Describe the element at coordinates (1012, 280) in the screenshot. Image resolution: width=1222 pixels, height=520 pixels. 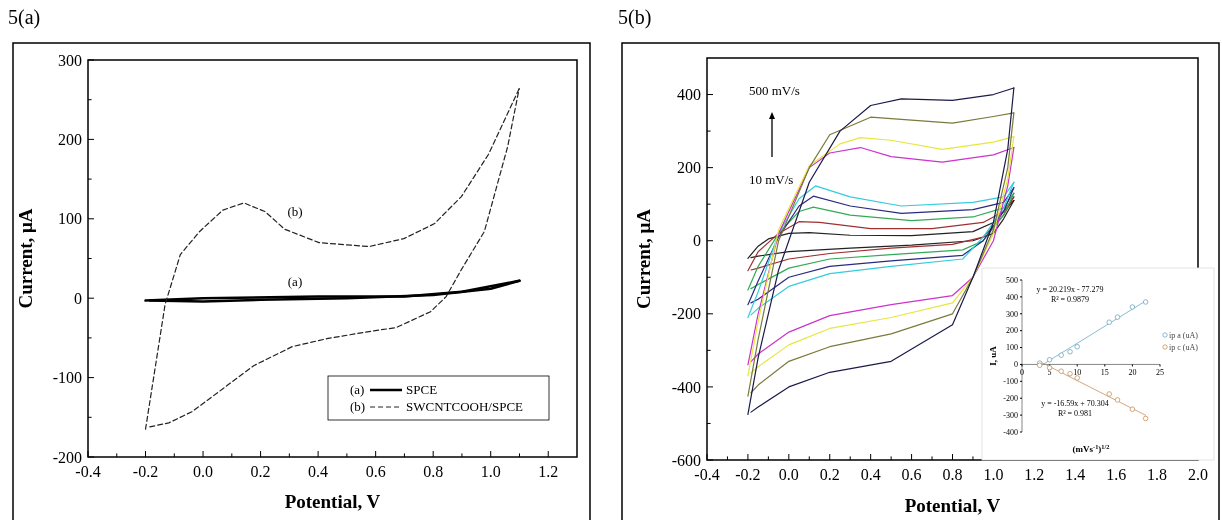
I see `y-tick-label: 500` at that location.